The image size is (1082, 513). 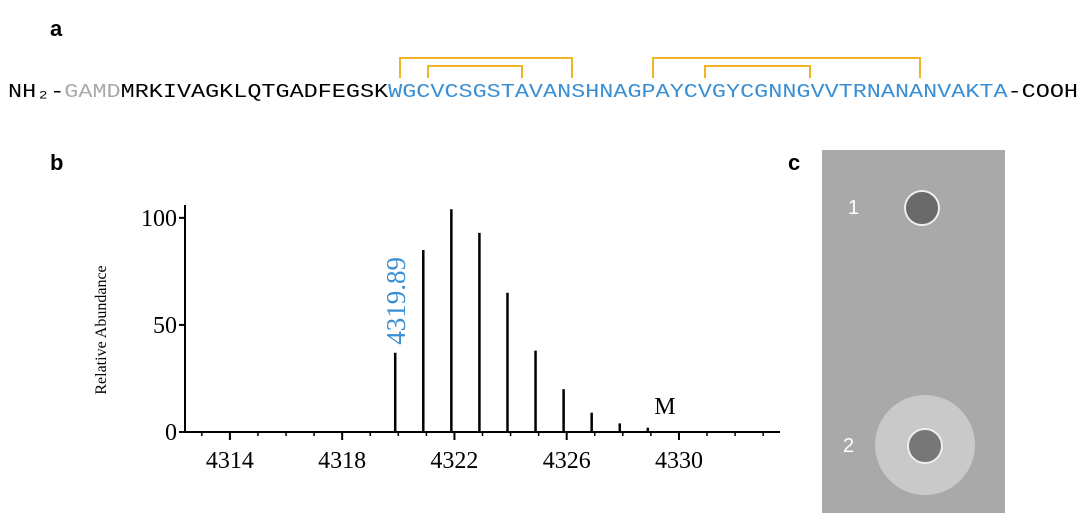 I want to click on y-tick-label: 100, so click(x=159, y=219).